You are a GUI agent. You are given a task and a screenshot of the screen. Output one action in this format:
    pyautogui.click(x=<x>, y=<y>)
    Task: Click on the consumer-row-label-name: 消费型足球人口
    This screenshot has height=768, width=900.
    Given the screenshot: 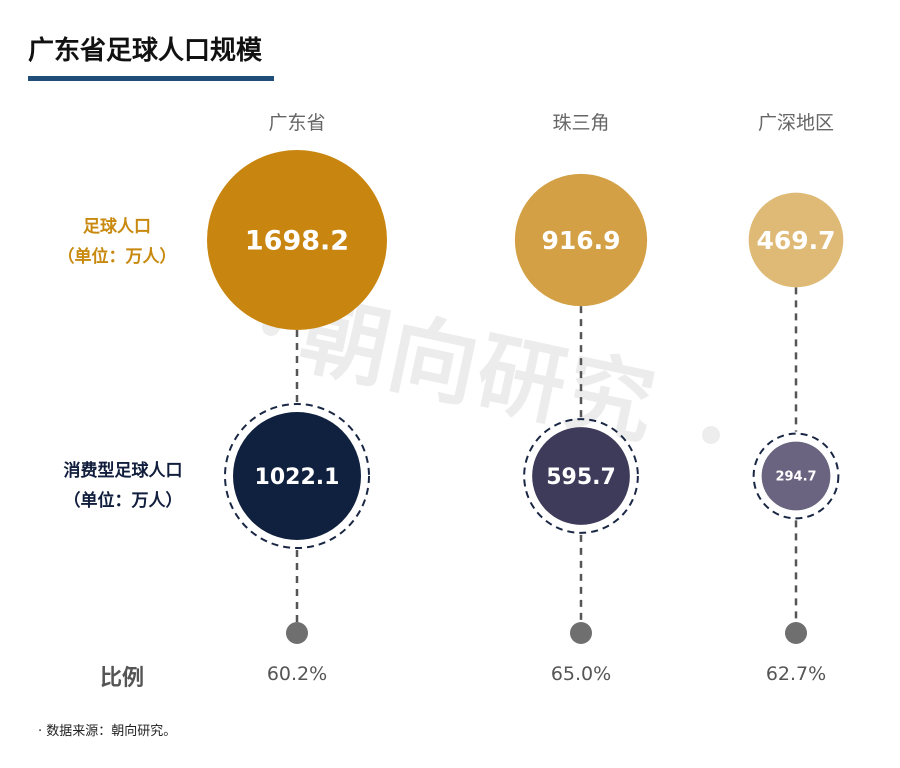 What is the action you would take?
    pyautogui.click(x=123, y=471)
    